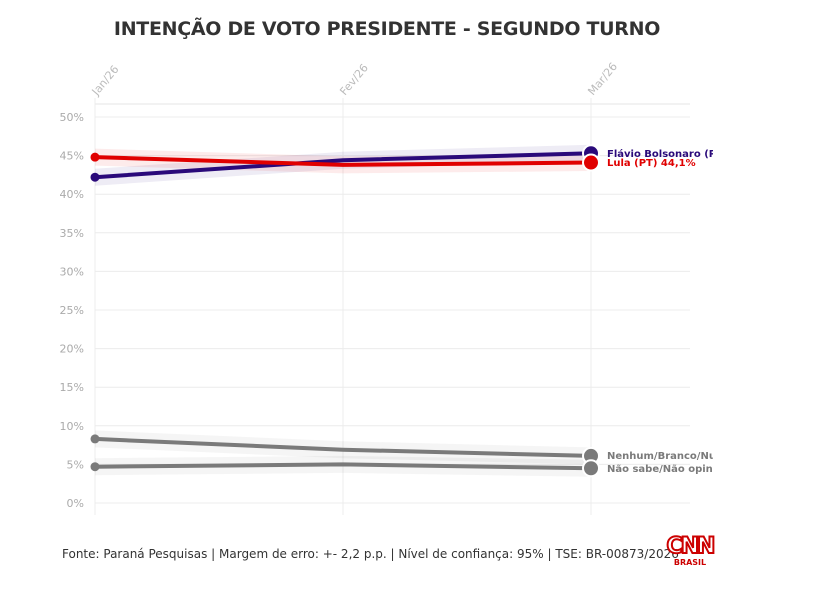  Describe the element at coordinates (72, 117) in the screenshot. I see `y-tick-label: 50%` at that location.